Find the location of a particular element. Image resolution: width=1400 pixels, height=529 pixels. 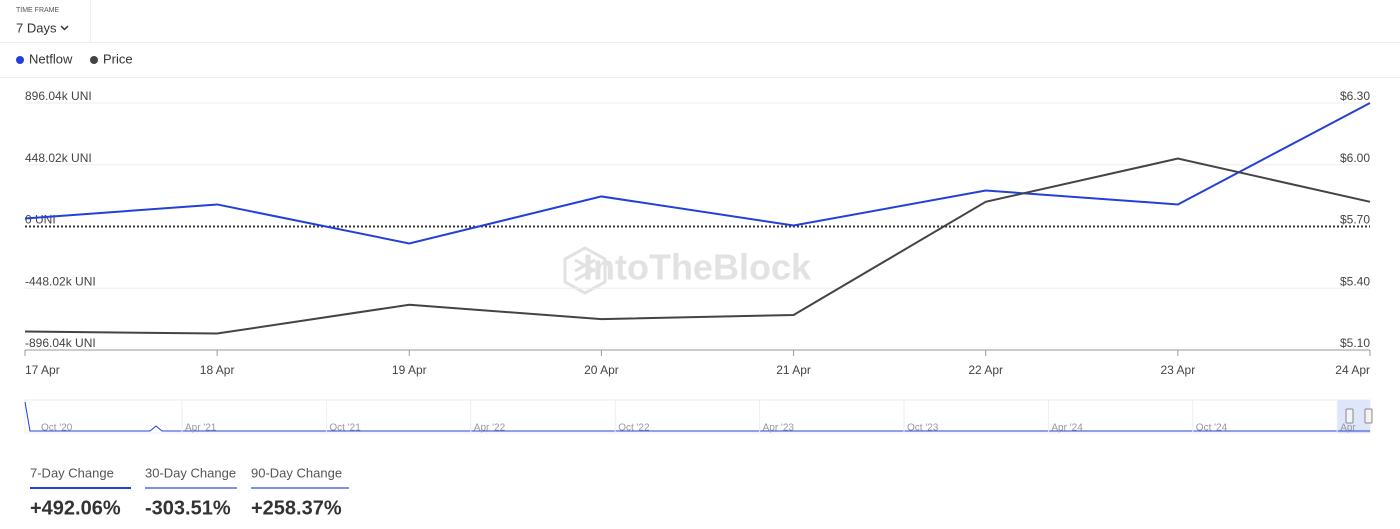

navigator-label: Apr is located at coordinates (1348, 428).